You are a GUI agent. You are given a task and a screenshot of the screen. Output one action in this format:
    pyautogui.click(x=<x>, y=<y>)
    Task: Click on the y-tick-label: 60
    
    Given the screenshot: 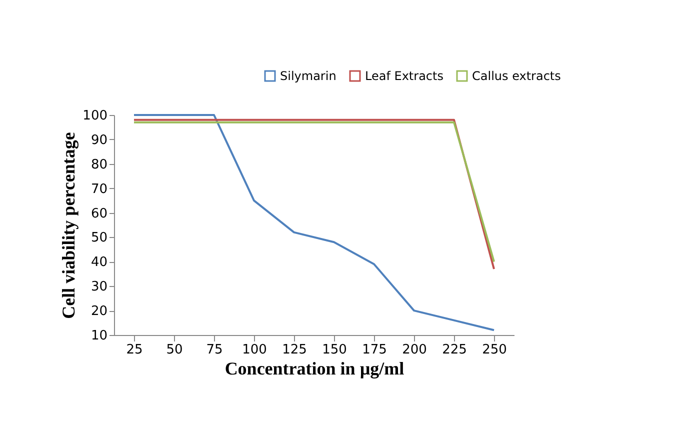 What is the action you would take?
    pyautogui.click(x=99, y=214)
    